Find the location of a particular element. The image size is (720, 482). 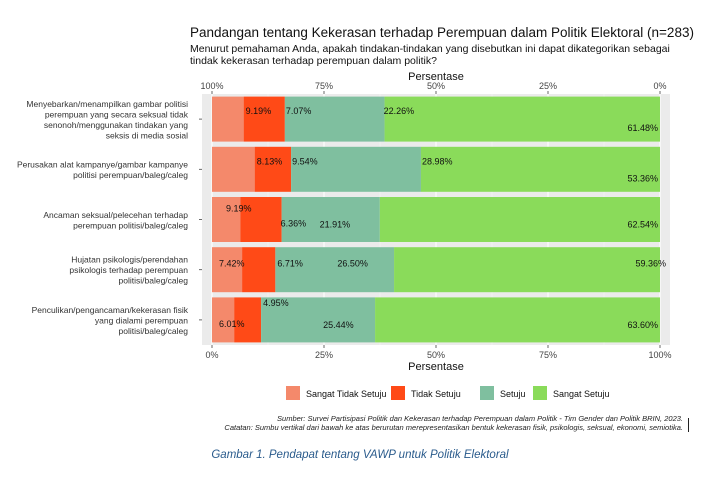

x-tick-label: 0% is located at coordinates (211, 355).